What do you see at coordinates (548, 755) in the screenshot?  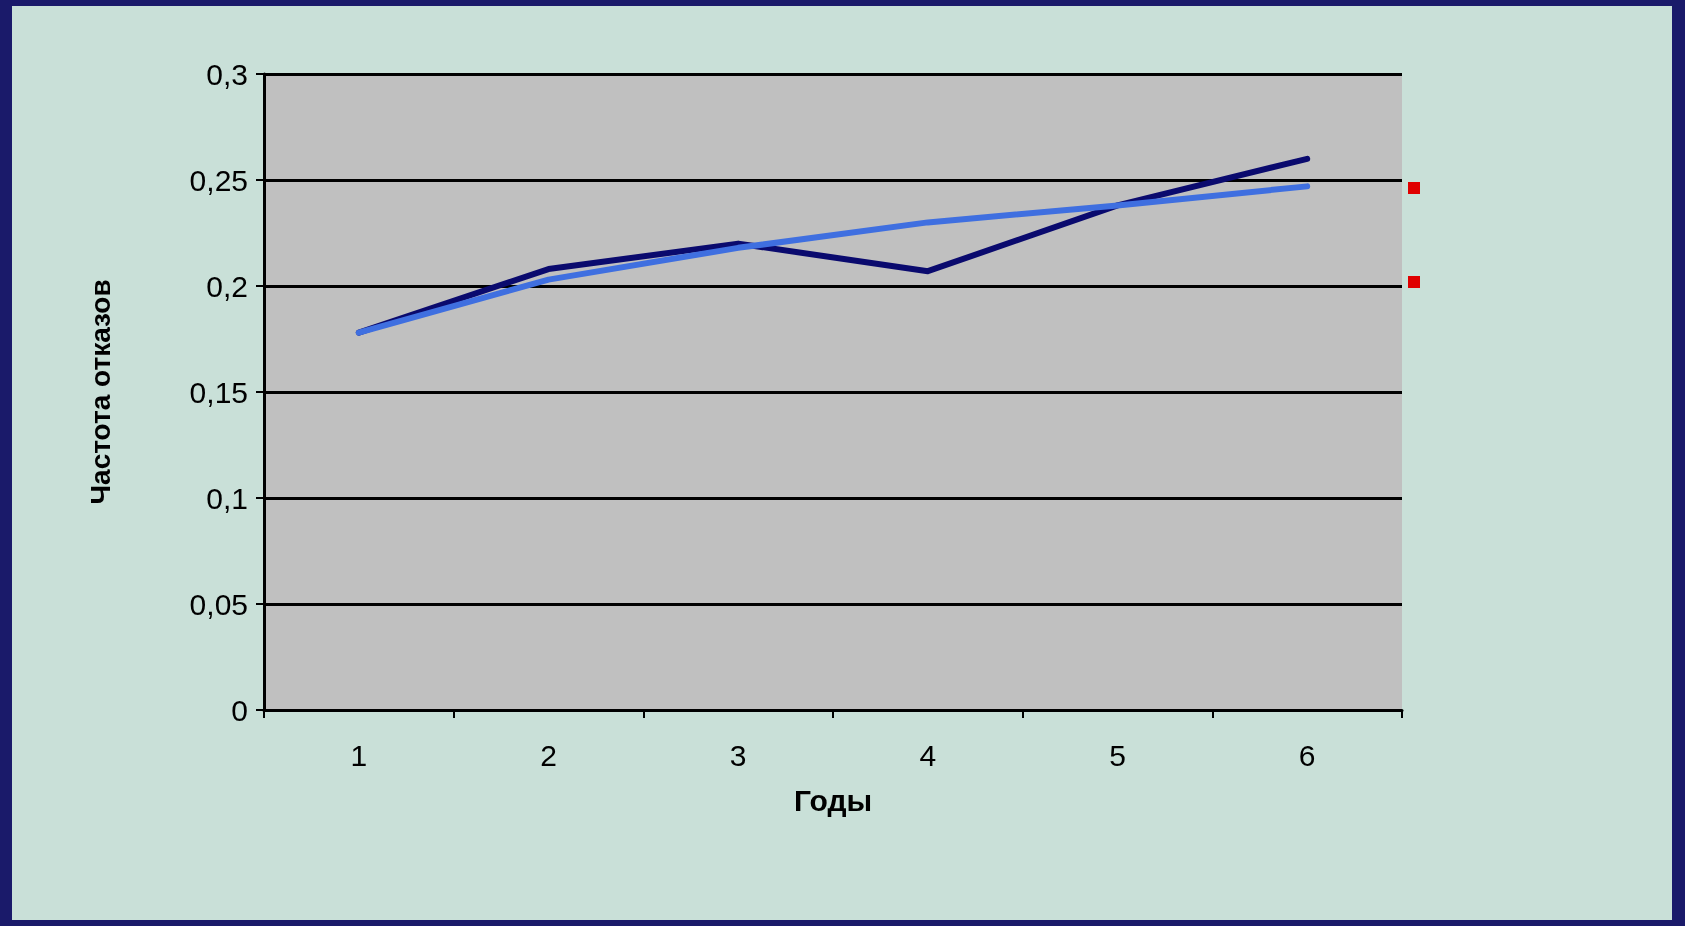 I see `x-tick-label: 2` at bounding box center [548, 755].